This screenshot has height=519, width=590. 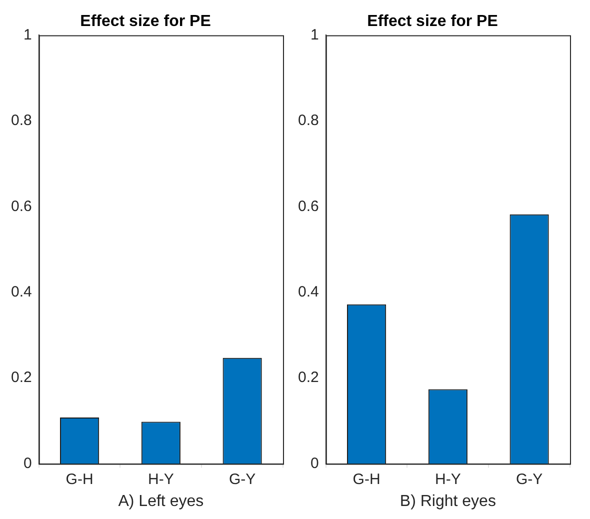 What do you see at coordinates (161, 501) in the screenshot?
I see `x-axis-title: A) Left eyes` at bounding box center [161, 501].